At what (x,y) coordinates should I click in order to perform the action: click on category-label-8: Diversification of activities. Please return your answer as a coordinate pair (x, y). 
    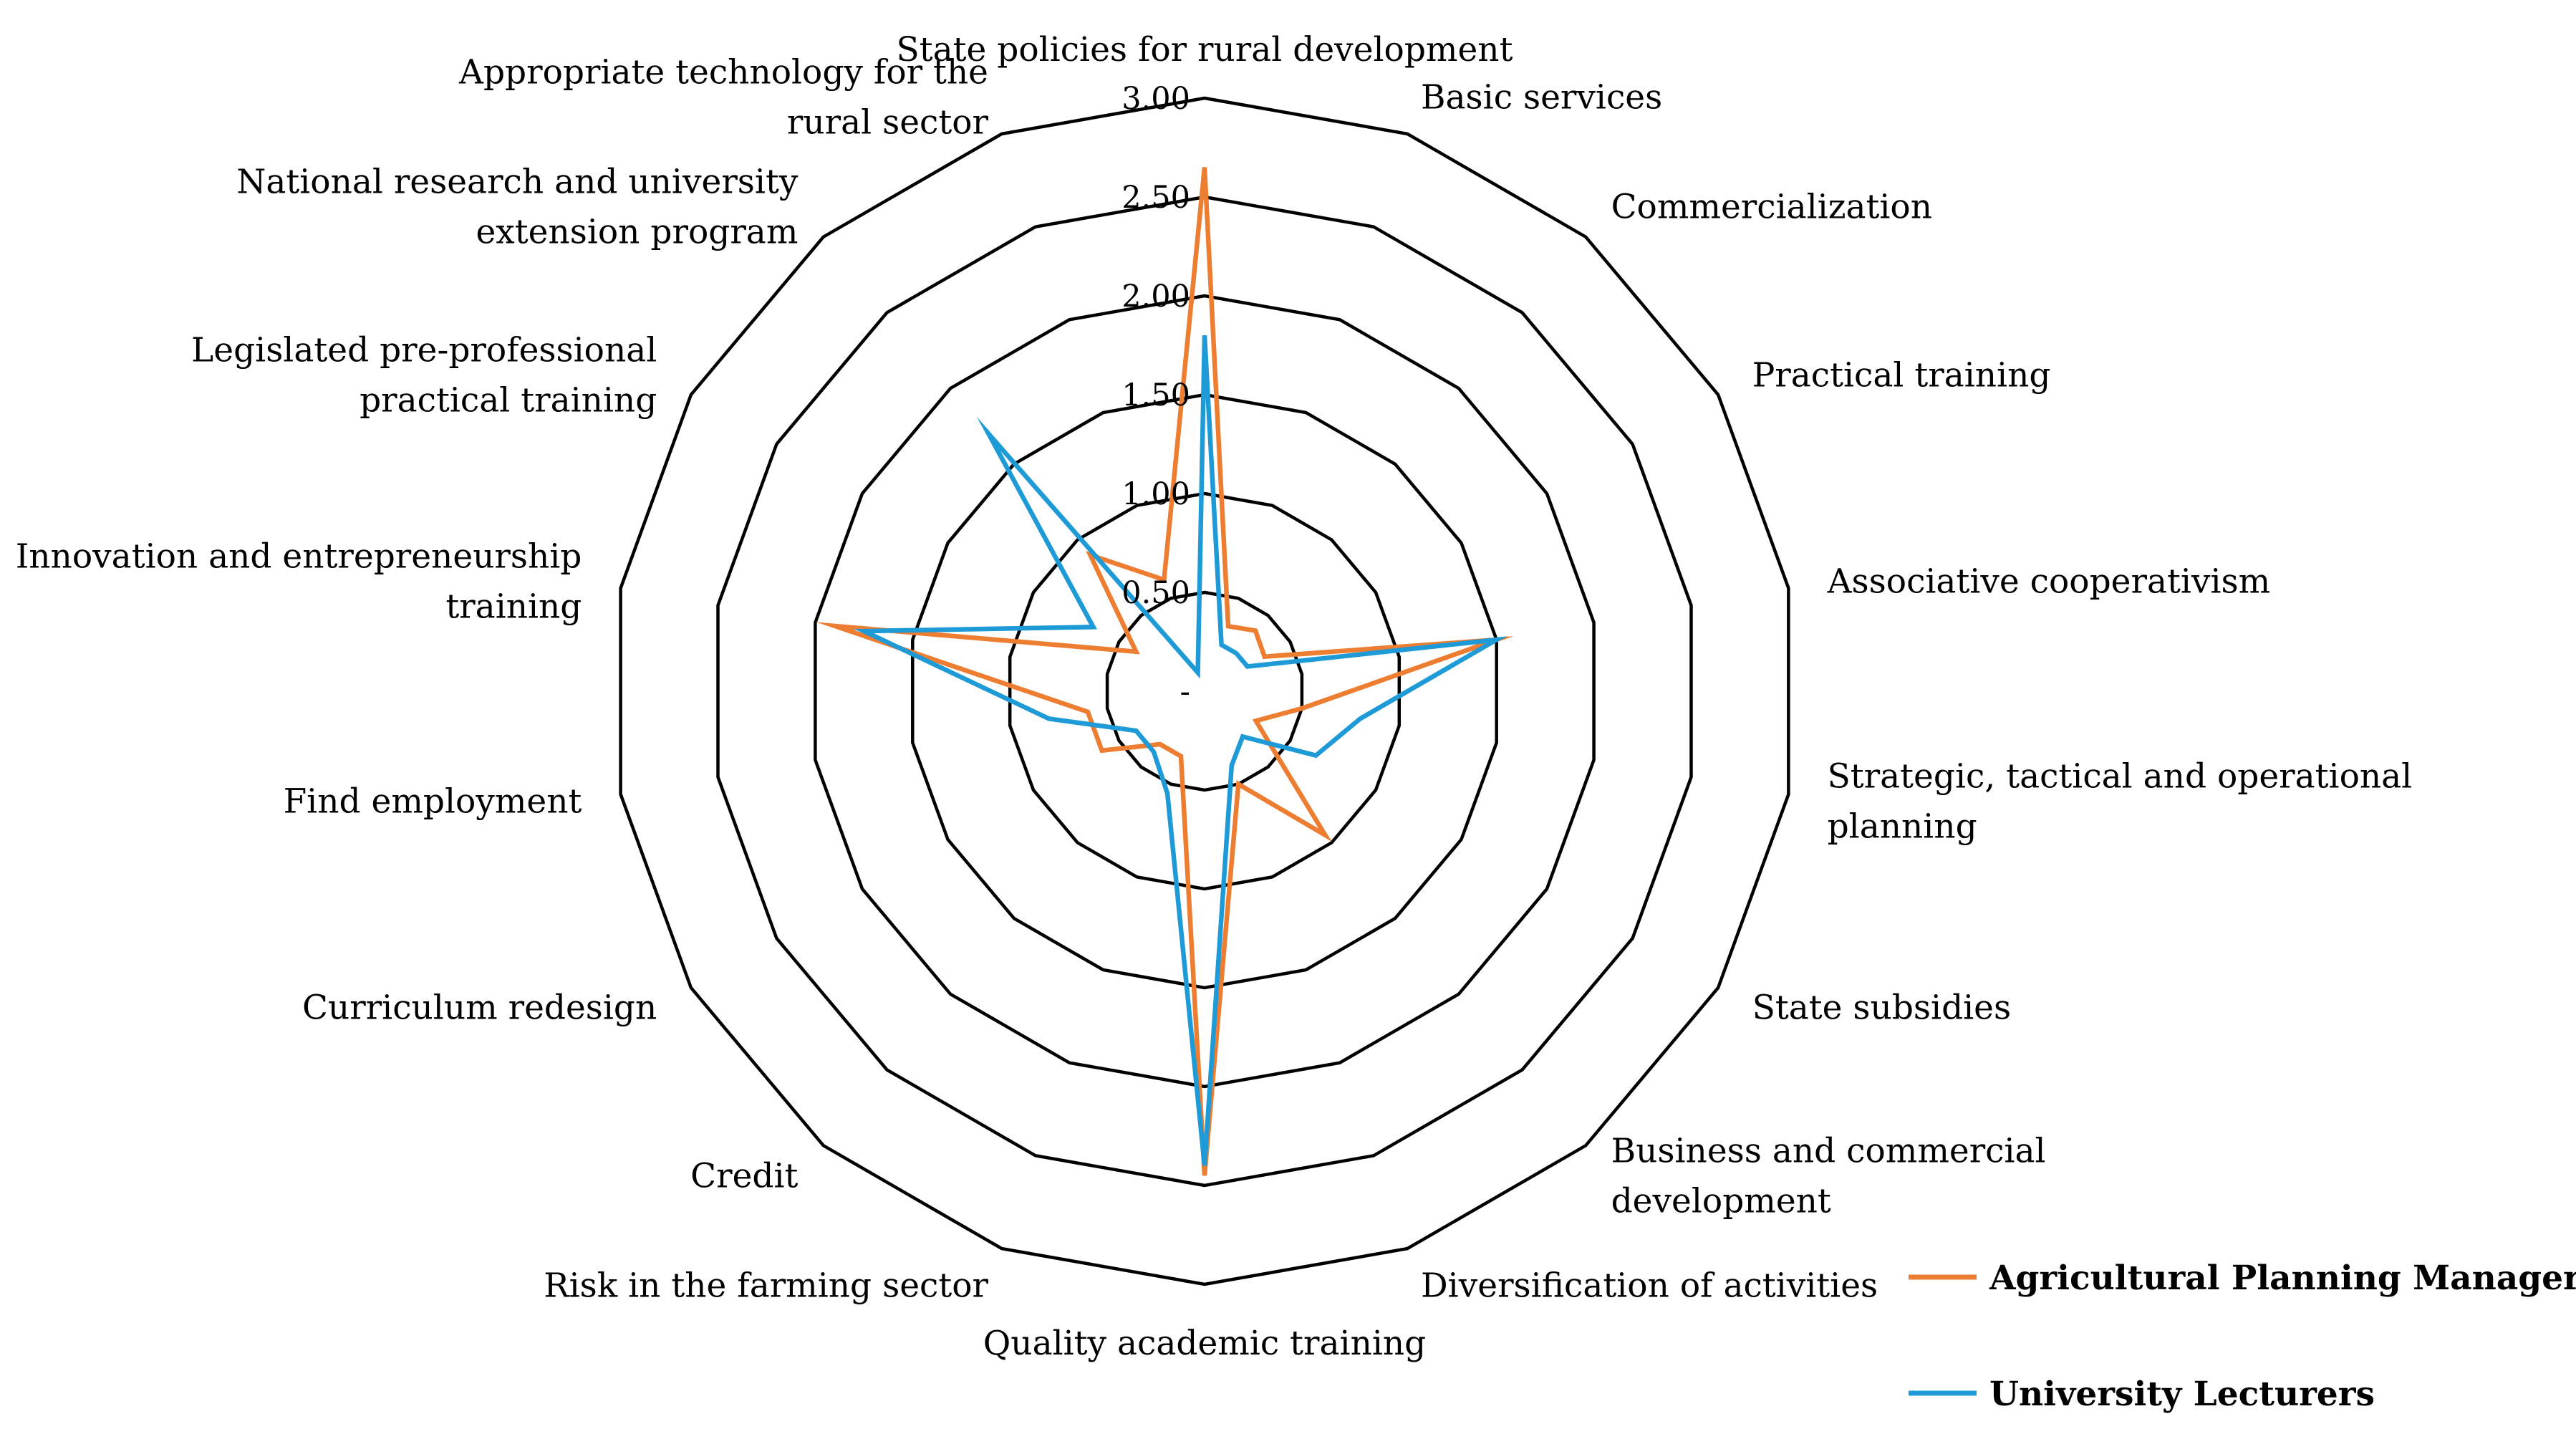
    Looking at the image, I should click on (1649, 1286).